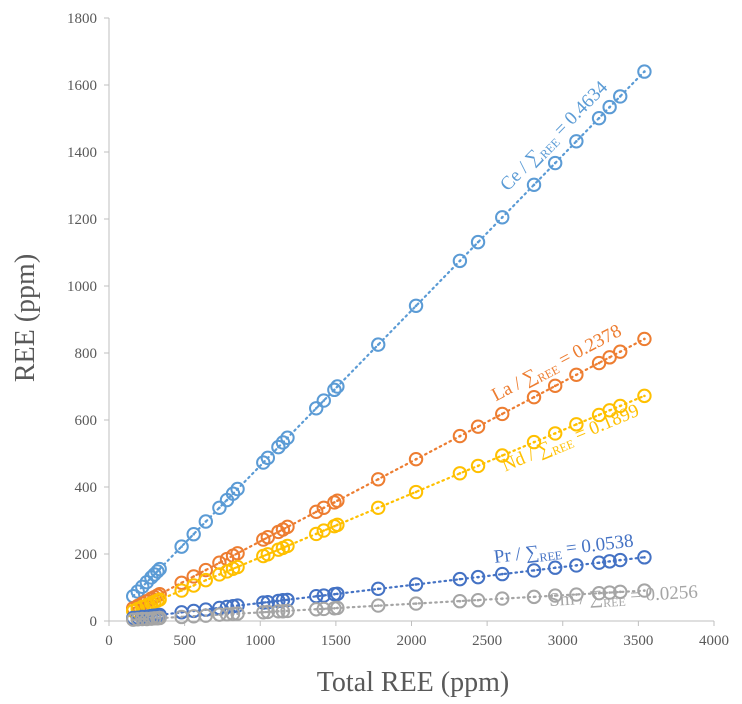  Describe the element at coordinates (86, 421) in the screenshot. I see `y-tick-label: 600` at that location.